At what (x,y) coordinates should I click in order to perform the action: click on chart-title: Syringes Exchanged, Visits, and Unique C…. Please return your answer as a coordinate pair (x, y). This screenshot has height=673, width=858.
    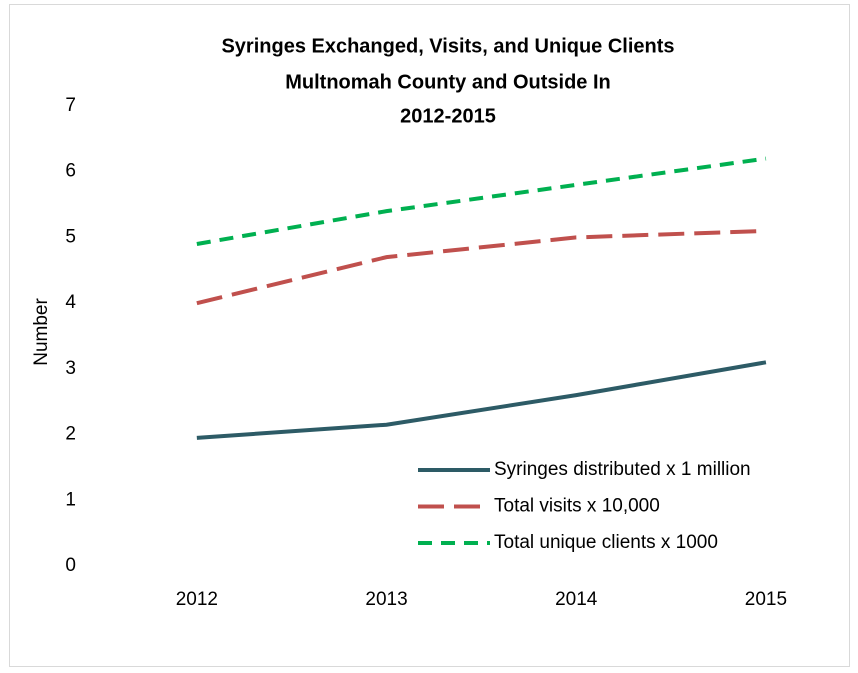
    Looking at the image, I should click on (447, 46).